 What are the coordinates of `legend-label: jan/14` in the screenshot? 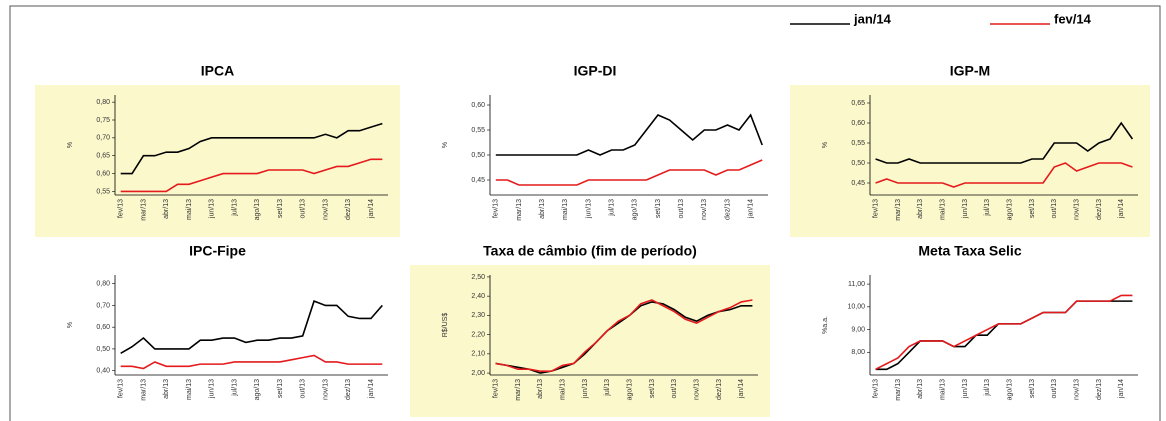 It's located at (872, 18).